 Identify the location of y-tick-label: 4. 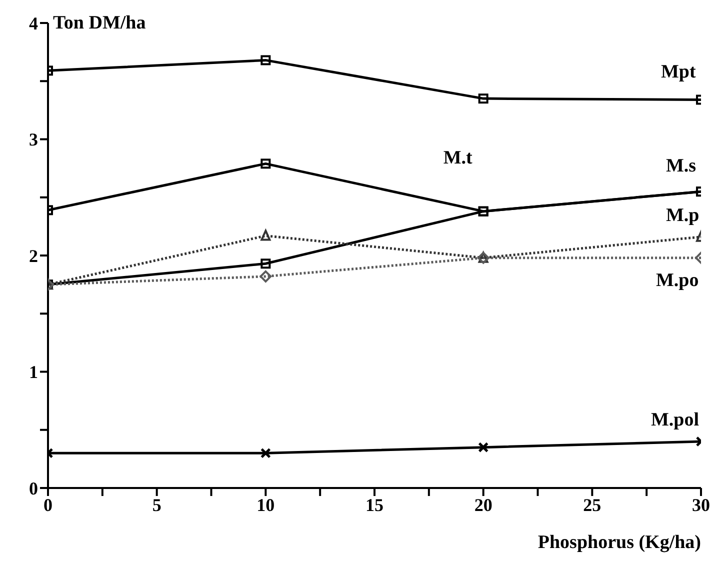
(33, 23).